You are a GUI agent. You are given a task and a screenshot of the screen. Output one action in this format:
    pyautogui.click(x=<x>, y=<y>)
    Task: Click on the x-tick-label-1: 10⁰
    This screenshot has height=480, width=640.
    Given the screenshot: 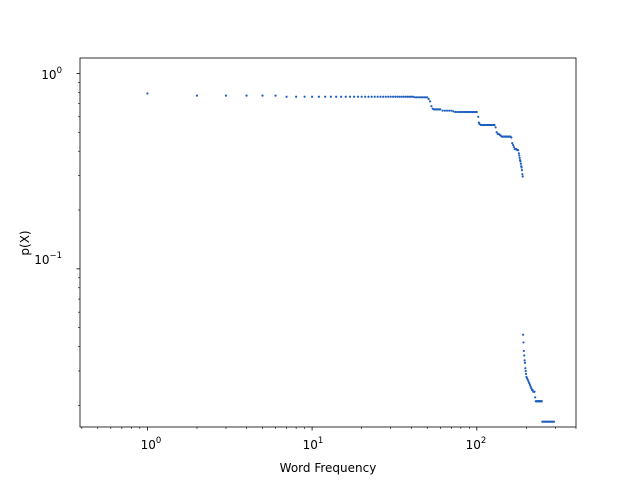 What is the action you would take?
    pyautogui.click(x=151, y=444)
    